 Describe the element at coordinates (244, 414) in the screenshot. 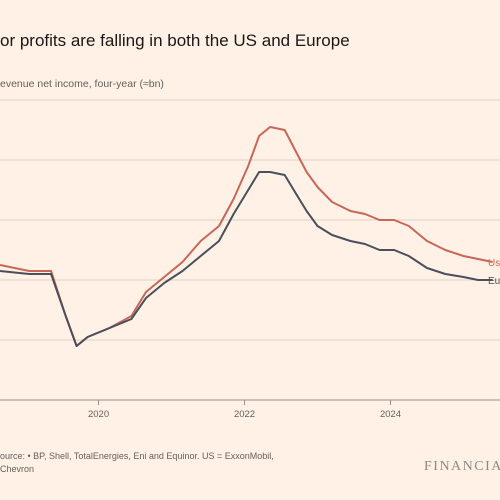

I see `x-tick-label: 2022` at that location.